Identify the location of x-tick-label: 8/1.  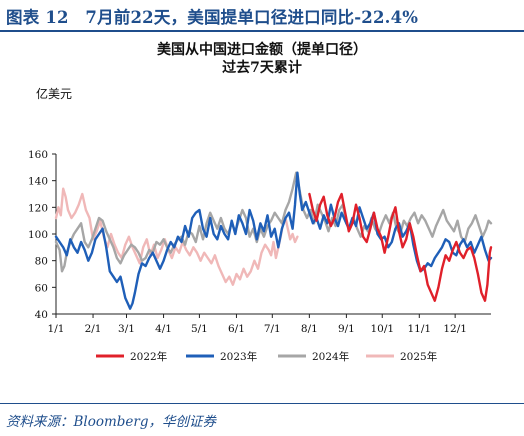
(309, 329).